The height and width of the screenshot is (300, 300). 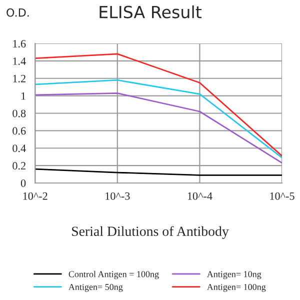 I want to click on y-tick-label: 0.8, so click(x=19, y=114).